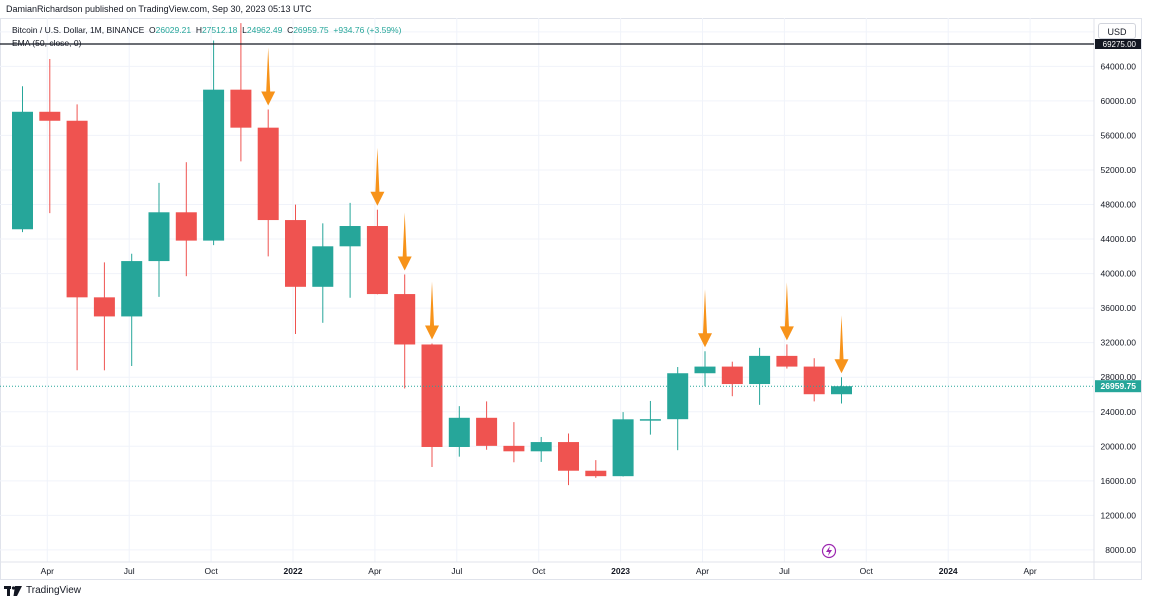 This screenshot has height=605, width=1149. Describe the element at coordinates (1119, 205) in the screenshot. I see `y-tick-label: 48000.00` at that location.